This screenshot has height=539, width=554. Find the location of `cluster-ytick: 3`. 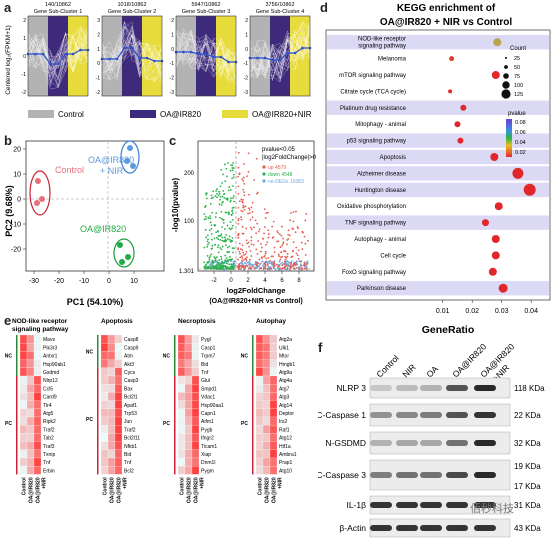

cluster-ytick: 3 is located at coordinates (98, 21).